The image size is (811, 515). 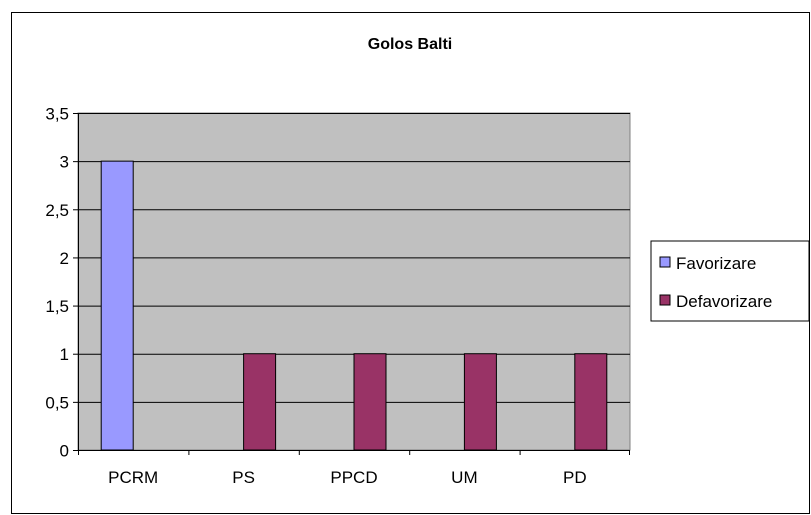 I want to click on x-tick-label: PD, so click(x=575, y=477).